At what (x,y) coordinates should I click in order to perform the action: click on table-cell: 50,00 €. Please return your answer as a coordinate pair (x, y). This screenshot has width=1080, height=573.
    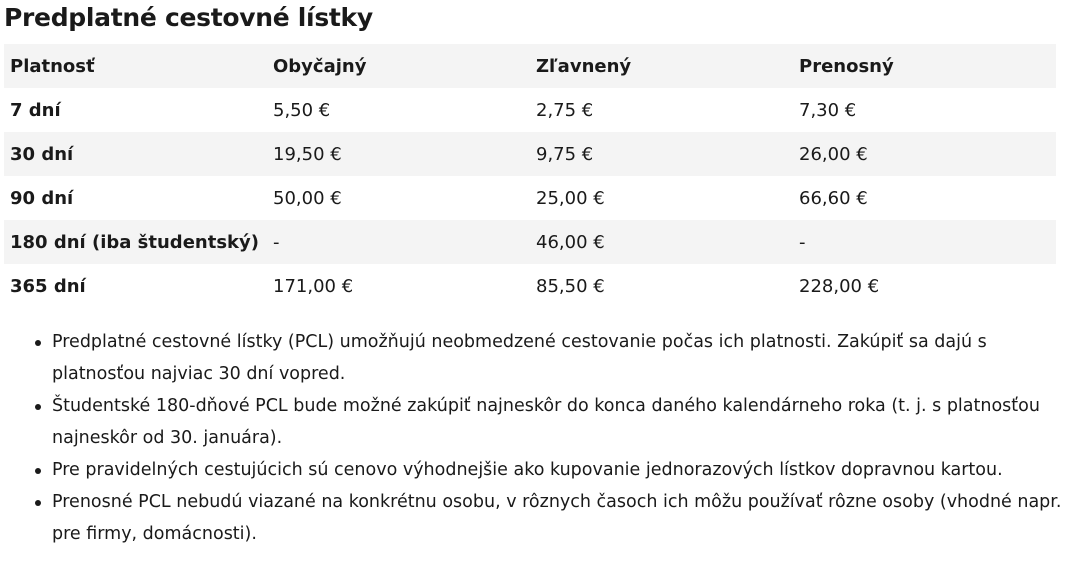
    Looking at the image, I should click on (307, 198).